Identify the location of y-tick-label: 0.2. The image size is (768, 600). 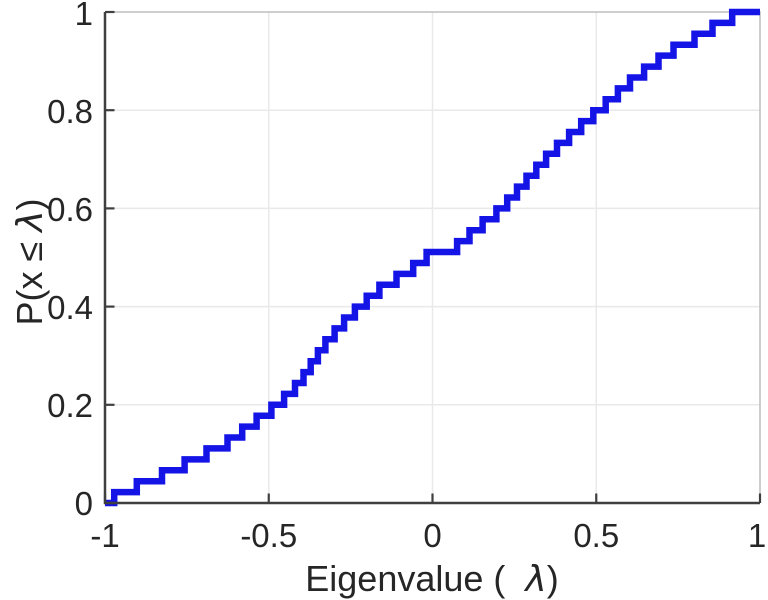
(70, 405).